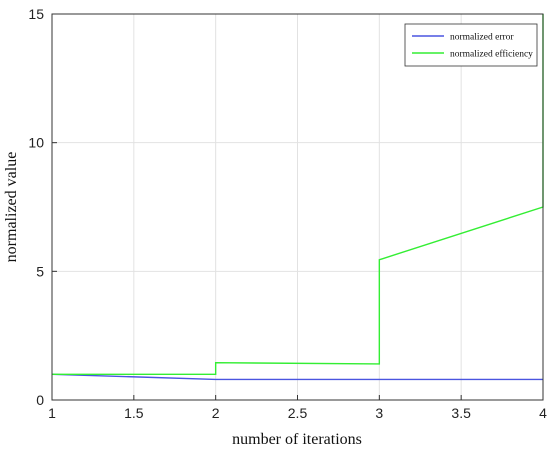 This screenshot has width=550, height=452. What do you see at coordinates (297, 439) in the screenshot?
I see `x-axis-title: number of iterations` at bounding box center [297, 439].